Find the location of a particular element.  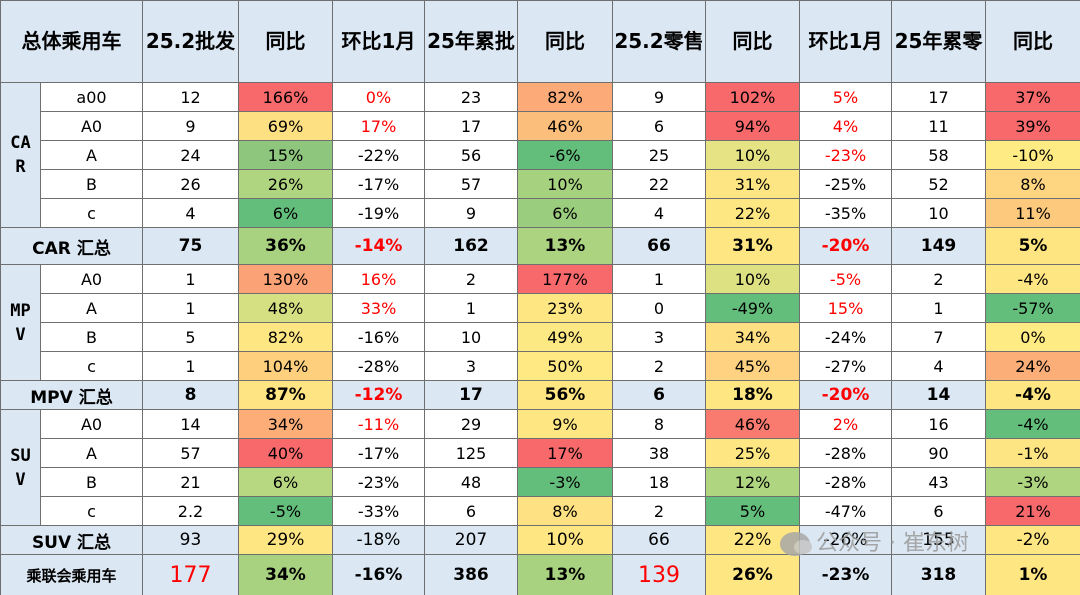

summary-label: SUV 汇总 is located at coordinates (71, 540).